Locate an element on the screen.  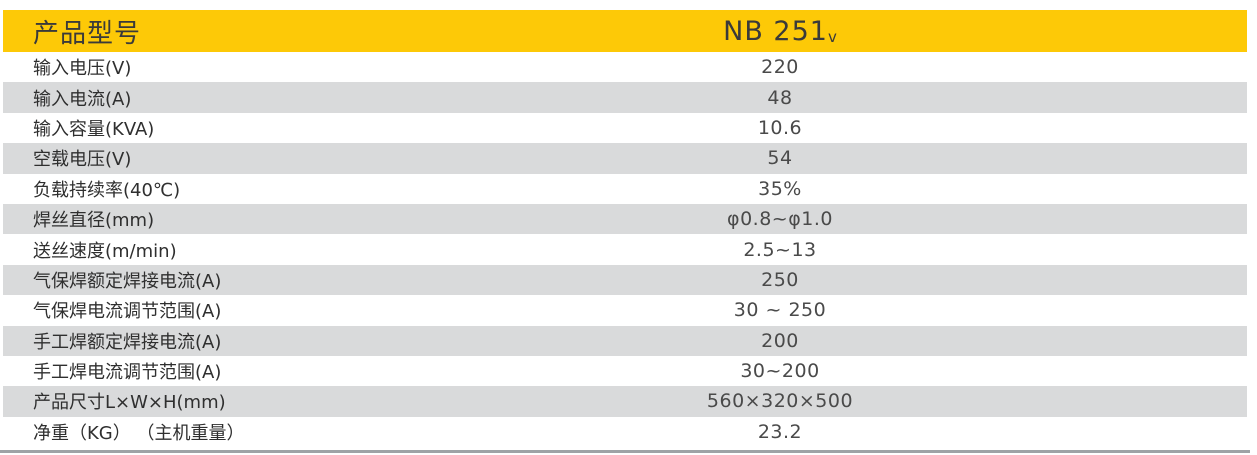
spec-label: 送丝速度(m/min) is located at coordinates (105, 251).